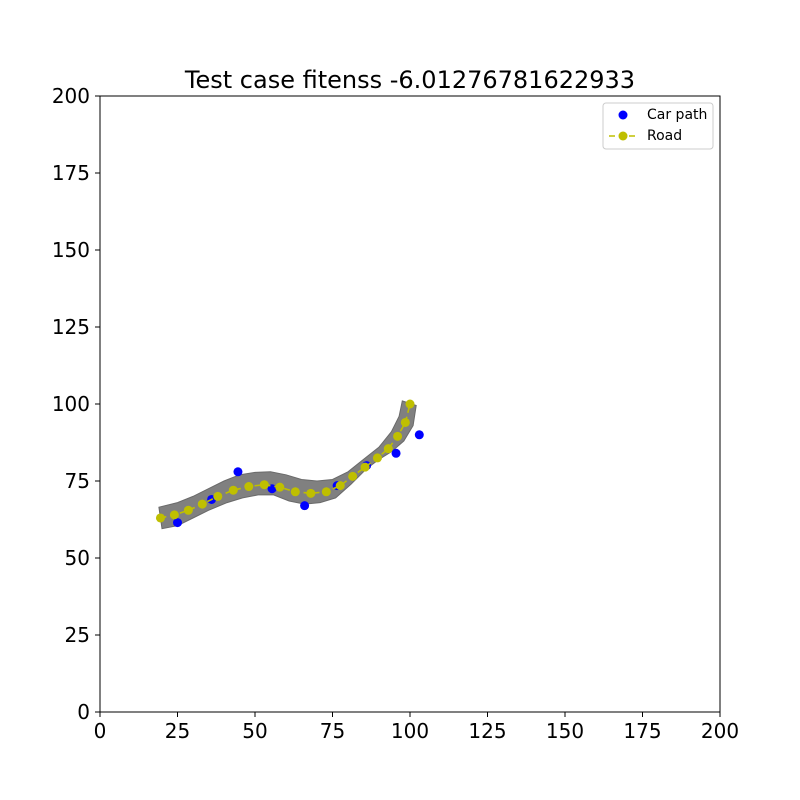 The height and width of the screenshot is (800, 800). I want to click on y-tick-label: 50, so click(77, 558).